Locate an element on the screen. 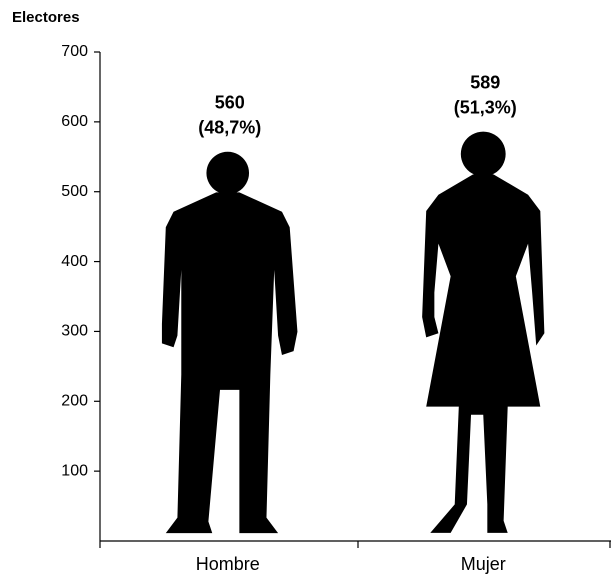 This screenshot has width=611, height=577. x-tick-label: Hombre is located at coordinates (228, 564).